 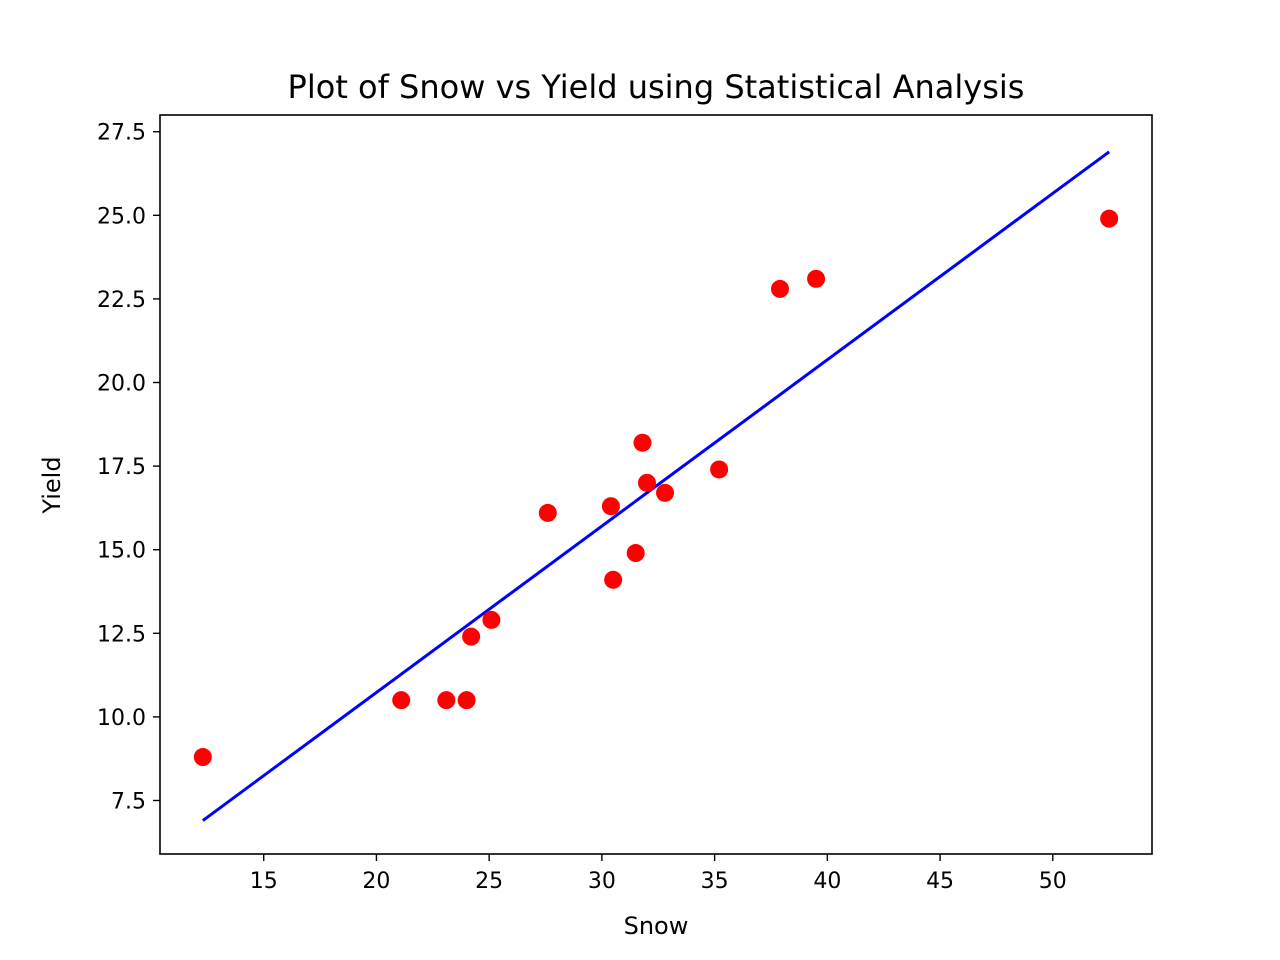 What do you see at coordinates (121, 634) in the screenshot?
I see `y-tick-label: 12.5` at bounding box center [121, 634].